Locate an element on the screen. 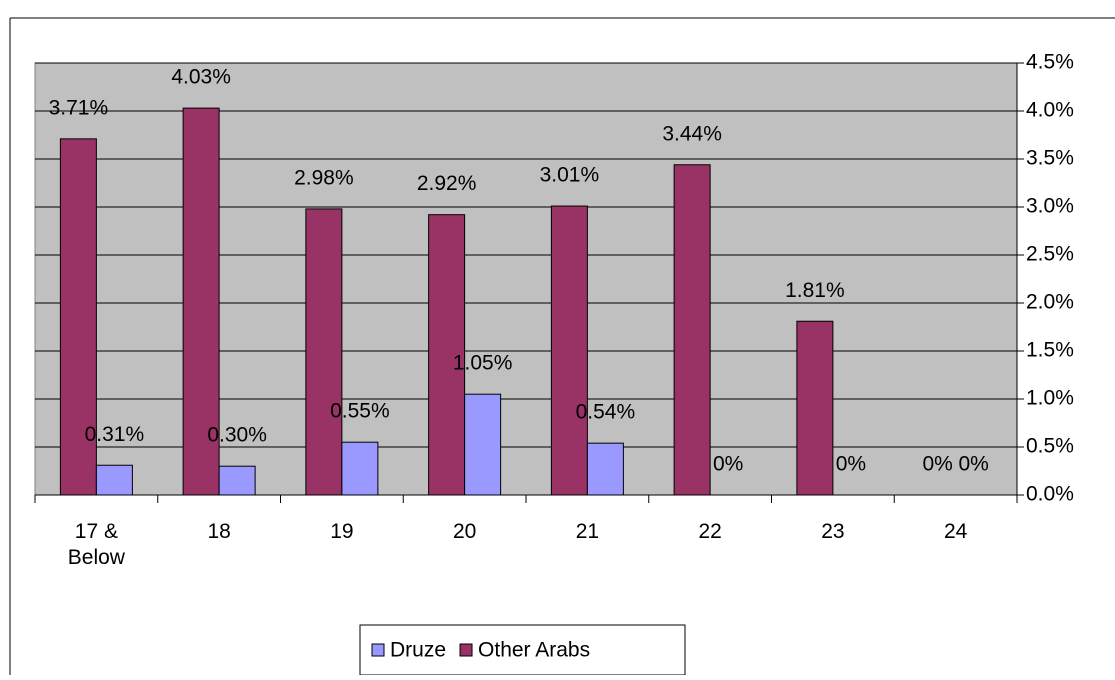 The image size is (1115, 680). data-label: 2.98% is located at coordinates (324, 177).